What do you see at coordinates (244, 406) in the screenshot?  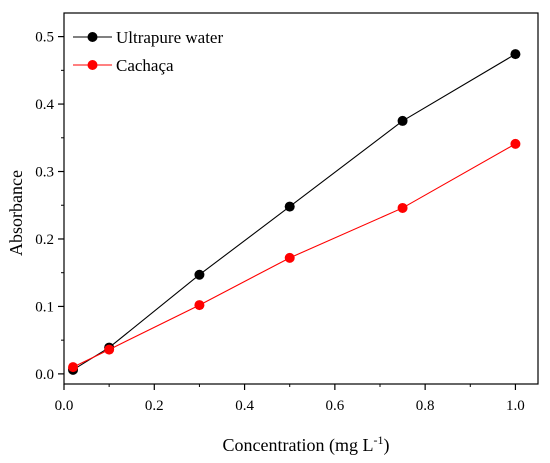 I see `x-tick-label: 0.4` at bounding box center [244, 406].